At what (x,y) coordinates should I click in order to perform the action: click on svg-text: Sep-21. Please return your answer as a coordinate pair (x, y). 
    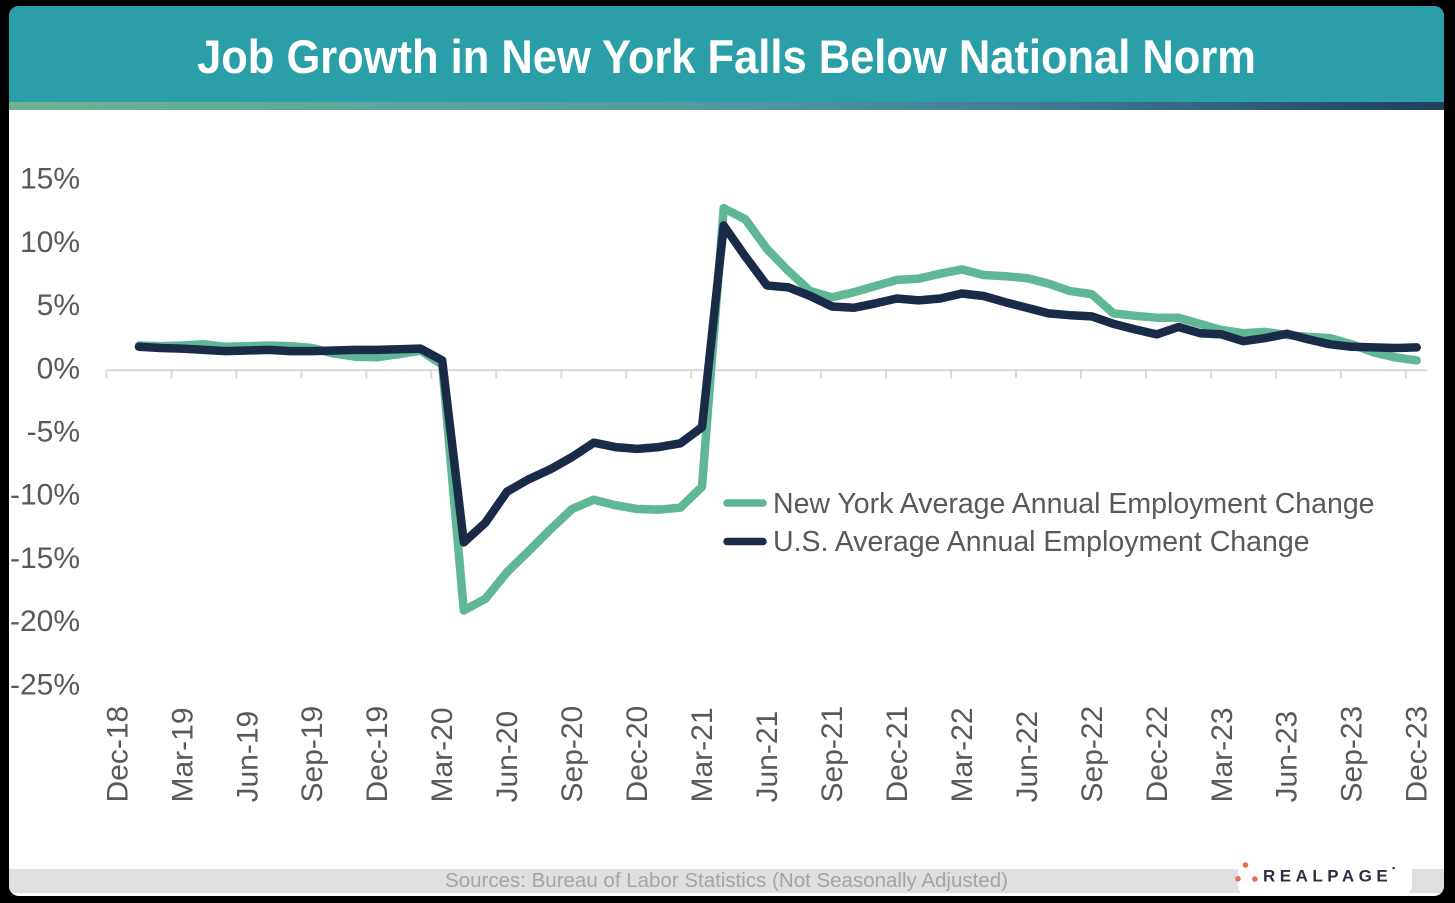
    Looking at the image, I should click on (832, 754).